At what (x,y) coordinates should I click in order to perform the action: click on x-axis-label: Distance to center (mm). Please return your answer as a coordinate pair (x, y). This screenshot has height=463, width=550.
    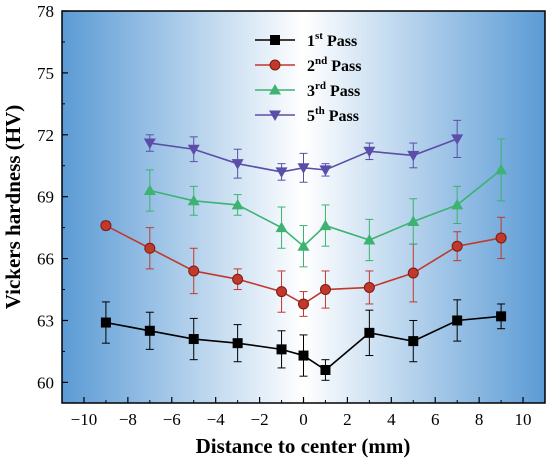
    Looking at the image, I should click on (303, 446).